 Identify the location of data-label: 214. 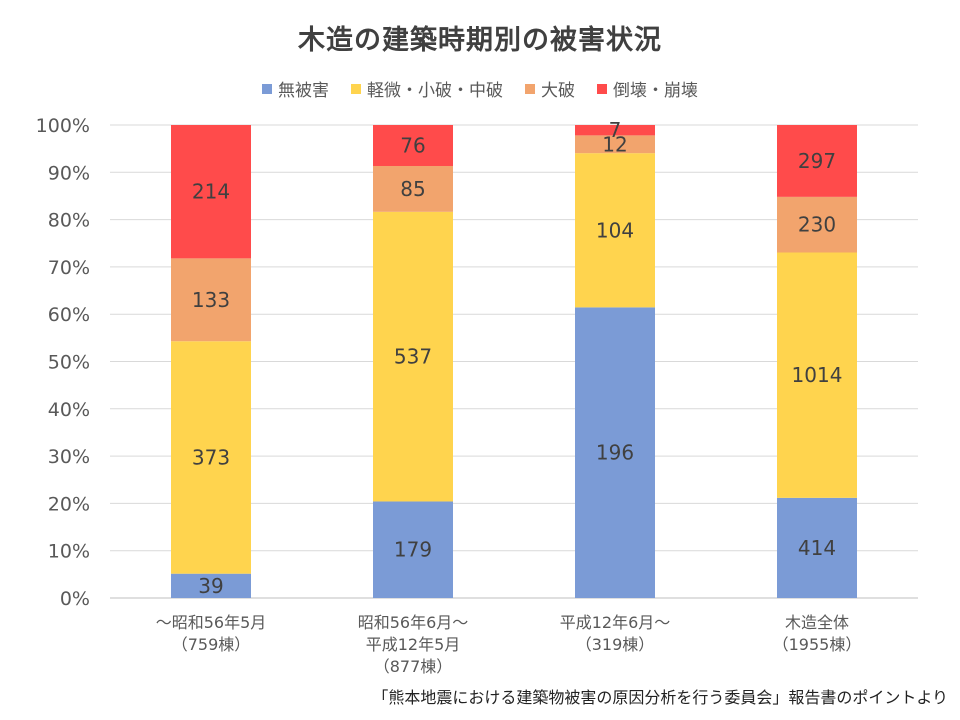
(211, 192).